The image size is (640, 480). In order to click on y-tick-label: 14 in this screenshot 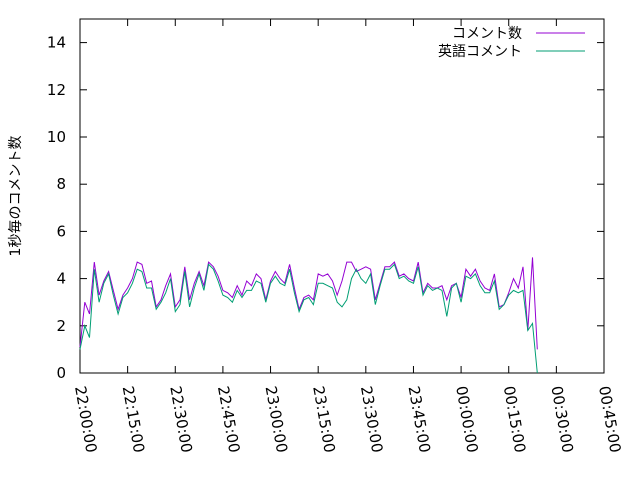, I will do `click(56, 43)`.